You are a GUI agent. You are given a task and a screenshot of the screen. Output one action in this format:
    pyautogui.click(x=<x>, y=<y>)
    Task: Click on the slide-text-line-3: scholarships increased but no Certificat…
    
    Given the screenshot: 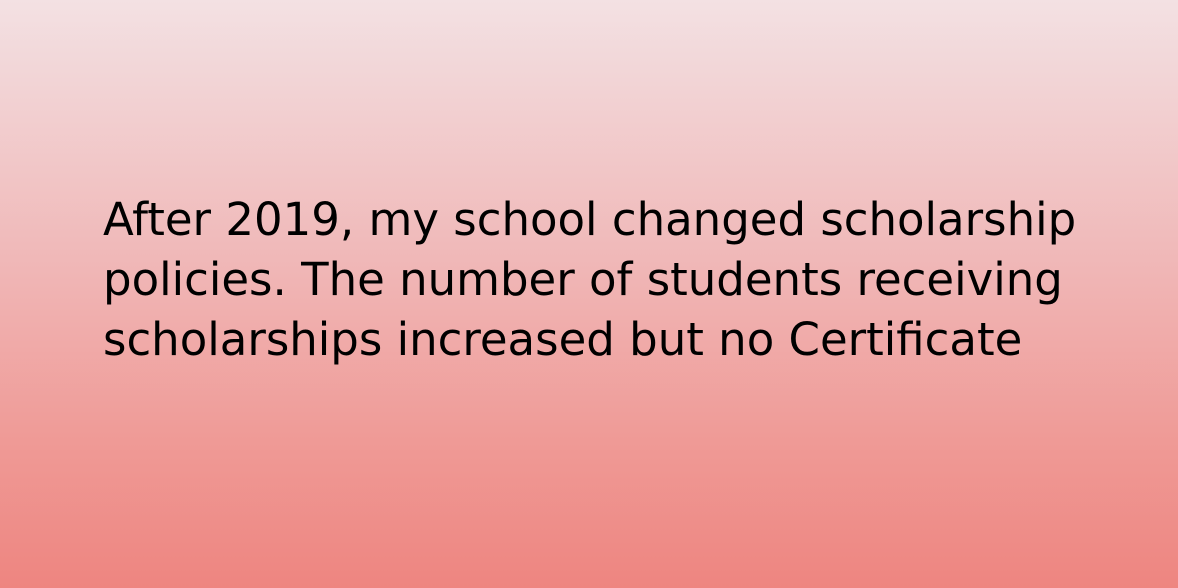 What is the action you would take?
    pyautogui.click(x=563, y=339)
    